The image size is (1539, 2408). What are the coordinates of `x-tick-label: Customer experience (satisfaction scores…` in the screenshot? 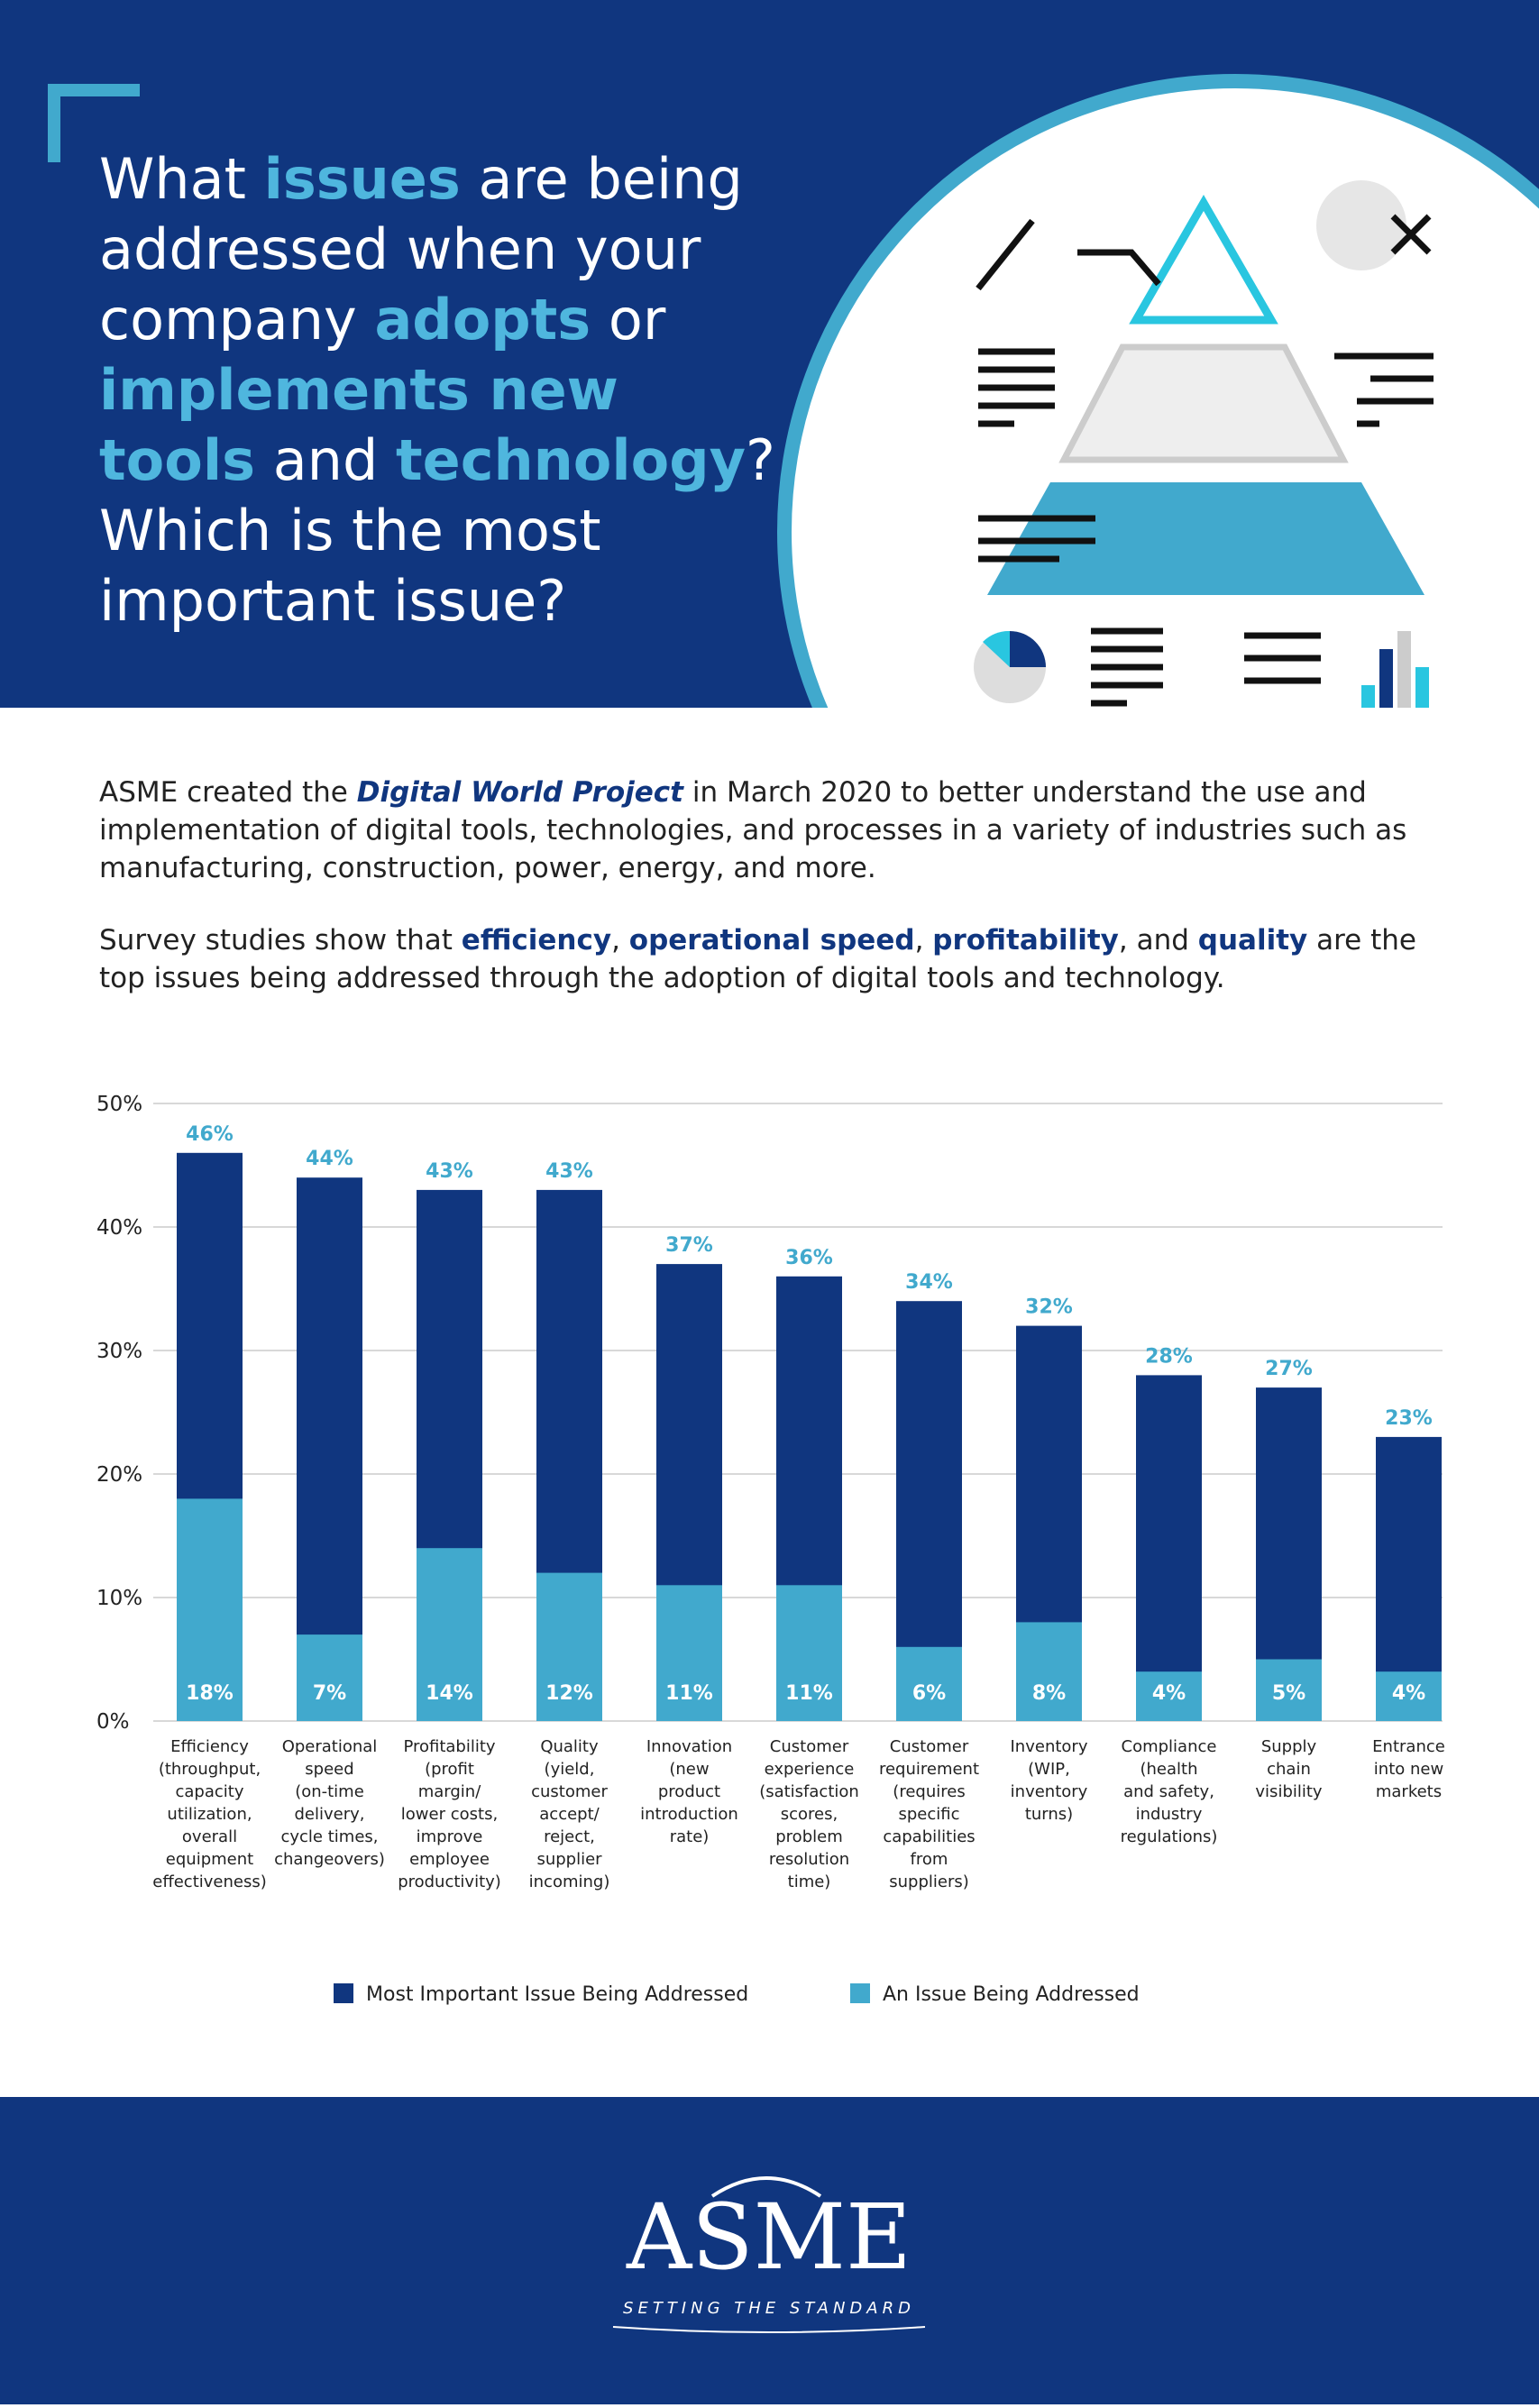 It's located at (809, 1814).